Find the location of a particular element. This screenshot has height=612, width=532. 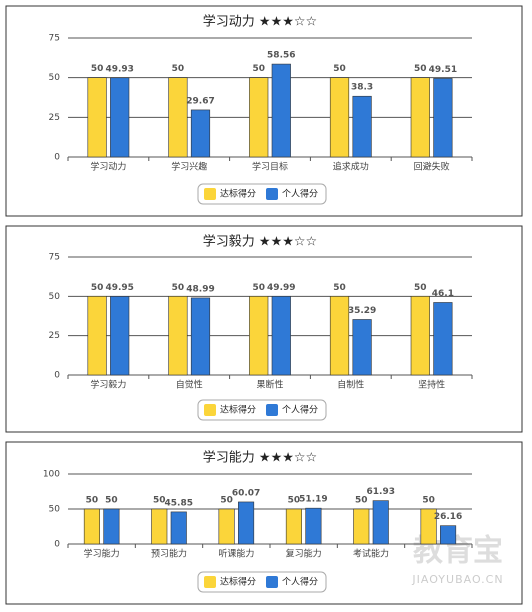

x-tick-label: 学习目标 is located at coordinates (270, 167).